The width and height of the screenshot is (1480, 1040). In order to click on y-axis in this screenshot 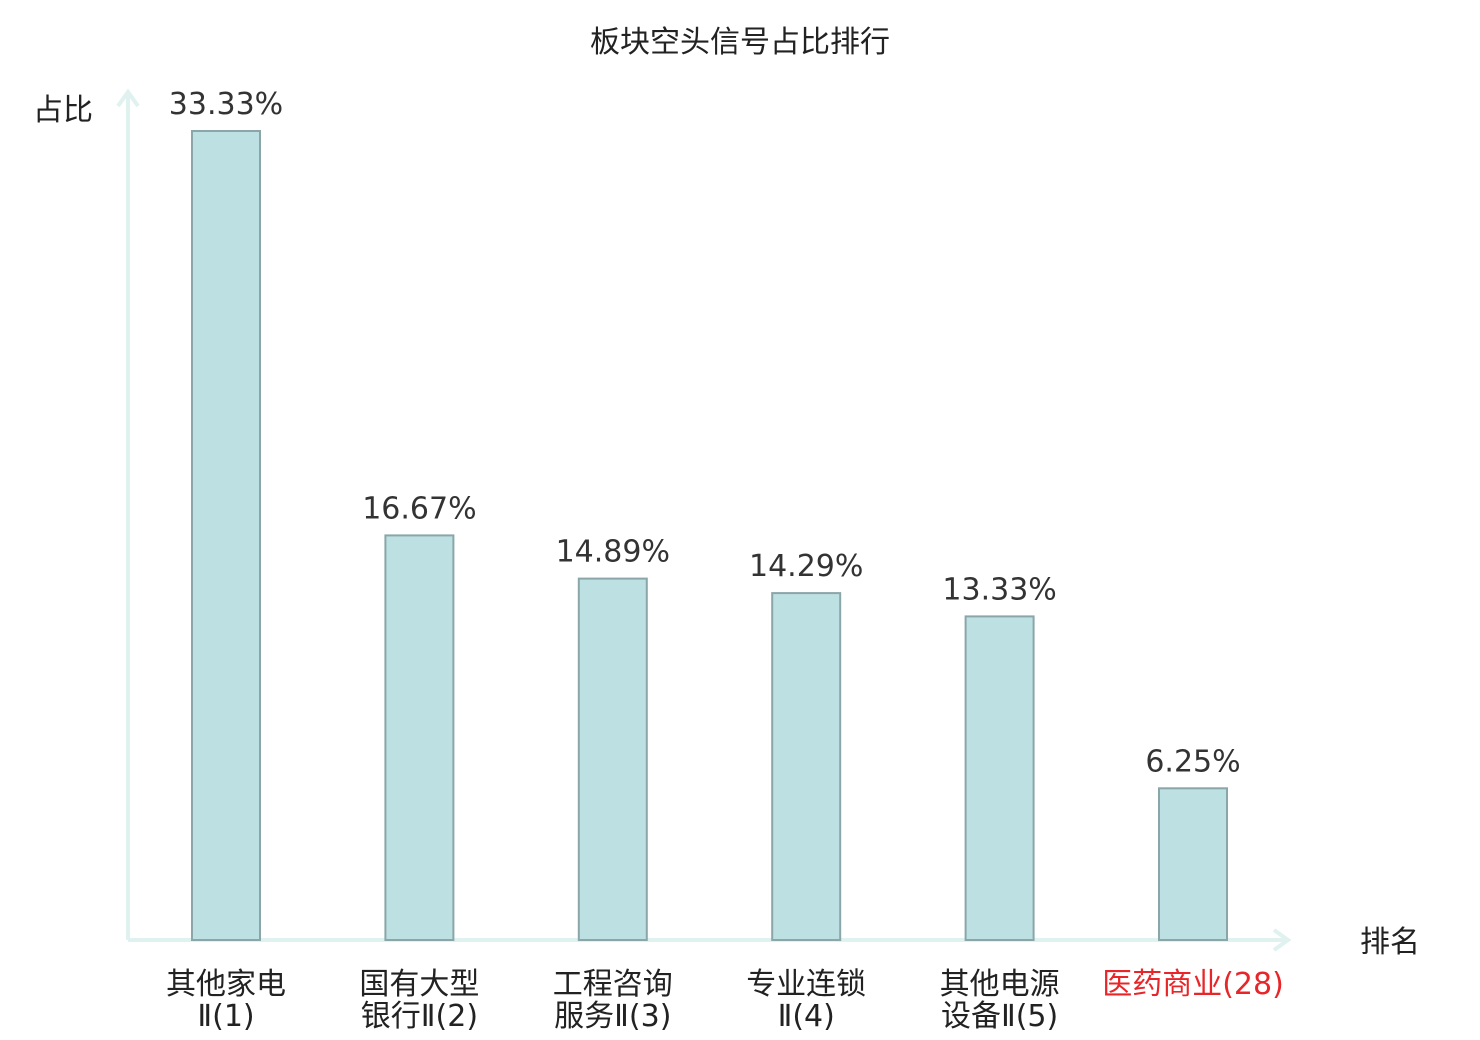, I will do `click(128, 514)`.